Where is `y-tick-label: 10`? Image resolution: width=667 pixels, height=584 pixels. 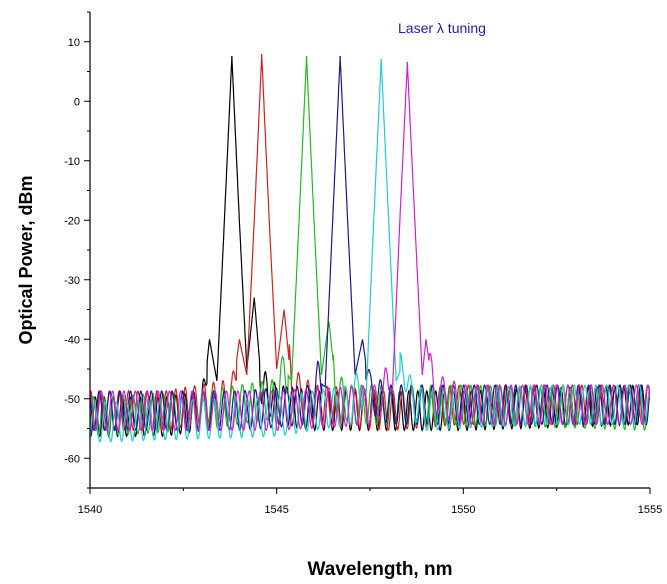 y-tick-label: 10 is located at coordinates (74, 43).